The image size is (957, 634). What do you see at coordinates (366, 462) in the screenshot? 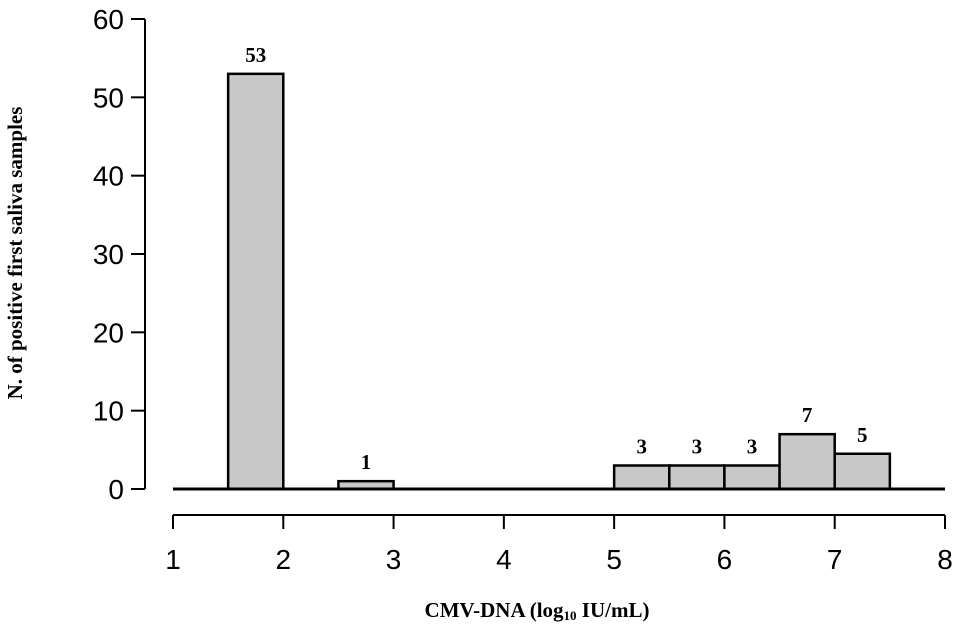
I see `bar-value-label: 1` at bounding box center [366, 462].